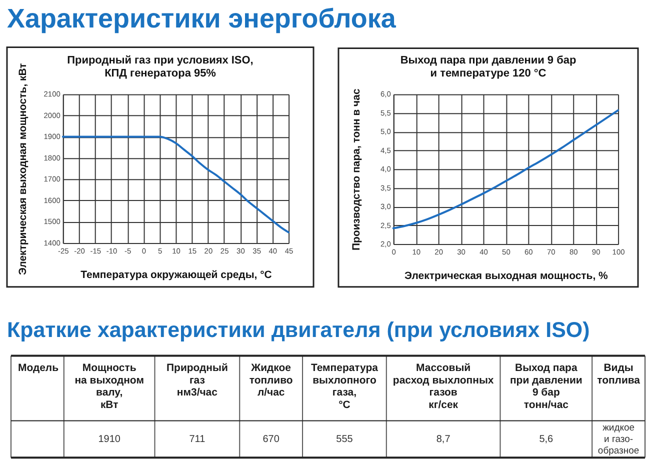 The width and height of the screenshot is (646, 461). I want to click on chart-title: Природный газ при условиях ISO, КПД генератора 95%, so click(160, 67).